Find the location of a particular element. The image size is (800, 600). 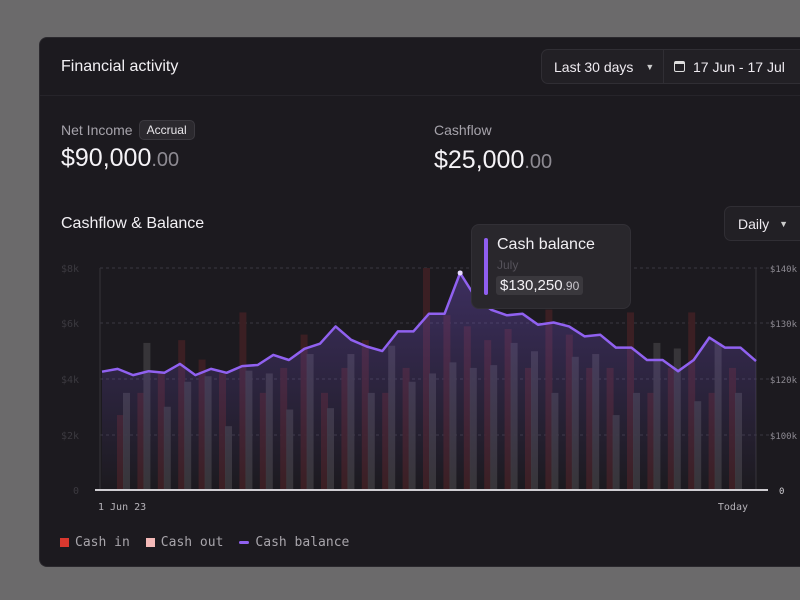

chart-legend: Cash in Cash out Cash balance is located at coordinates (212, 542).